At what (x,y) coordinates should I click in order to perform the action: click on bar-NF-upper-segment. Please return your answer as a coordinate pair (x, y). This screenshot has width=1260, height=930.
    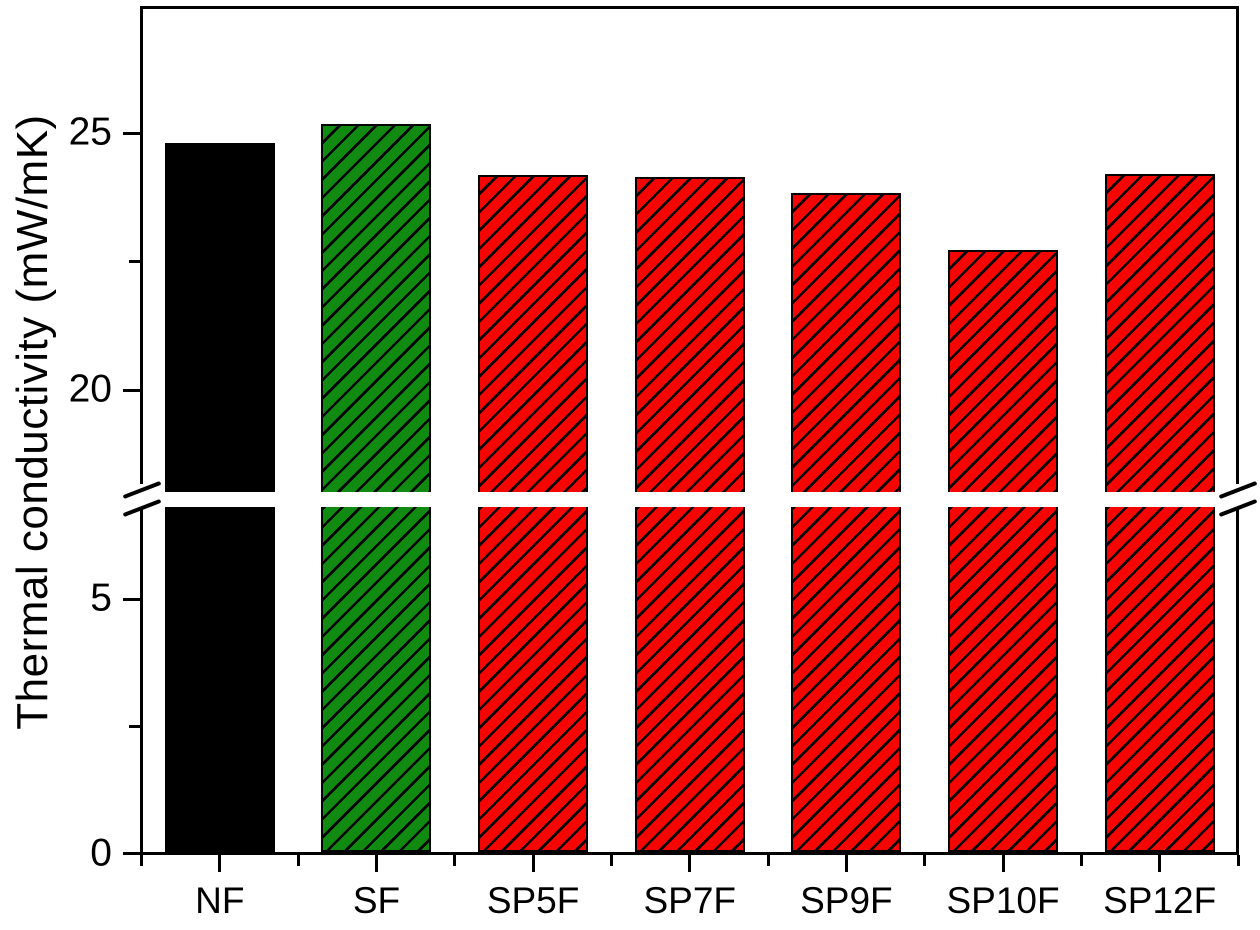
    Looking at the image, I should click on (219, 325).